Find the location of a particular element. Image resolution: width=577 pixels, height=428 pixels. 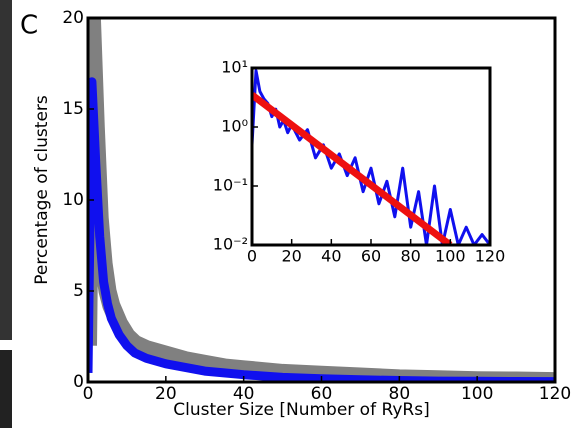

y-tick-label: 10⁰ is located at coordinates (234, 126).